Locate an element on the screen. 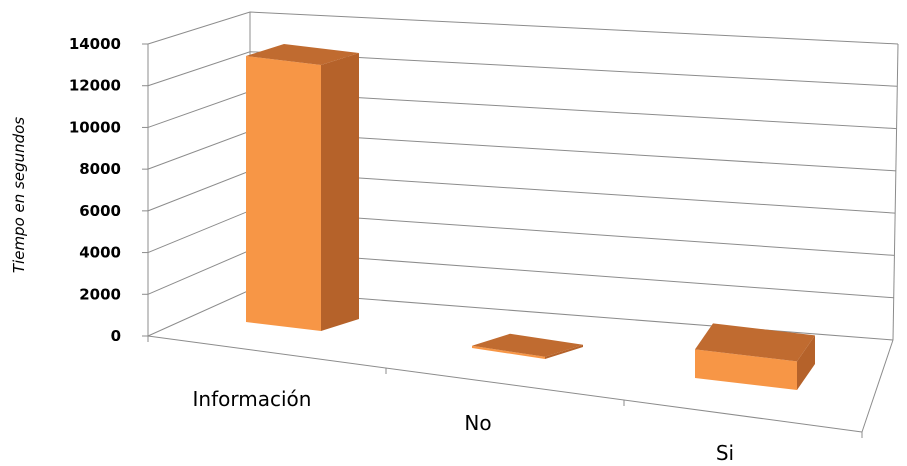 This screenshot has width=907, height=466. back-wall-right-edge is located at coordinates (895, 192).